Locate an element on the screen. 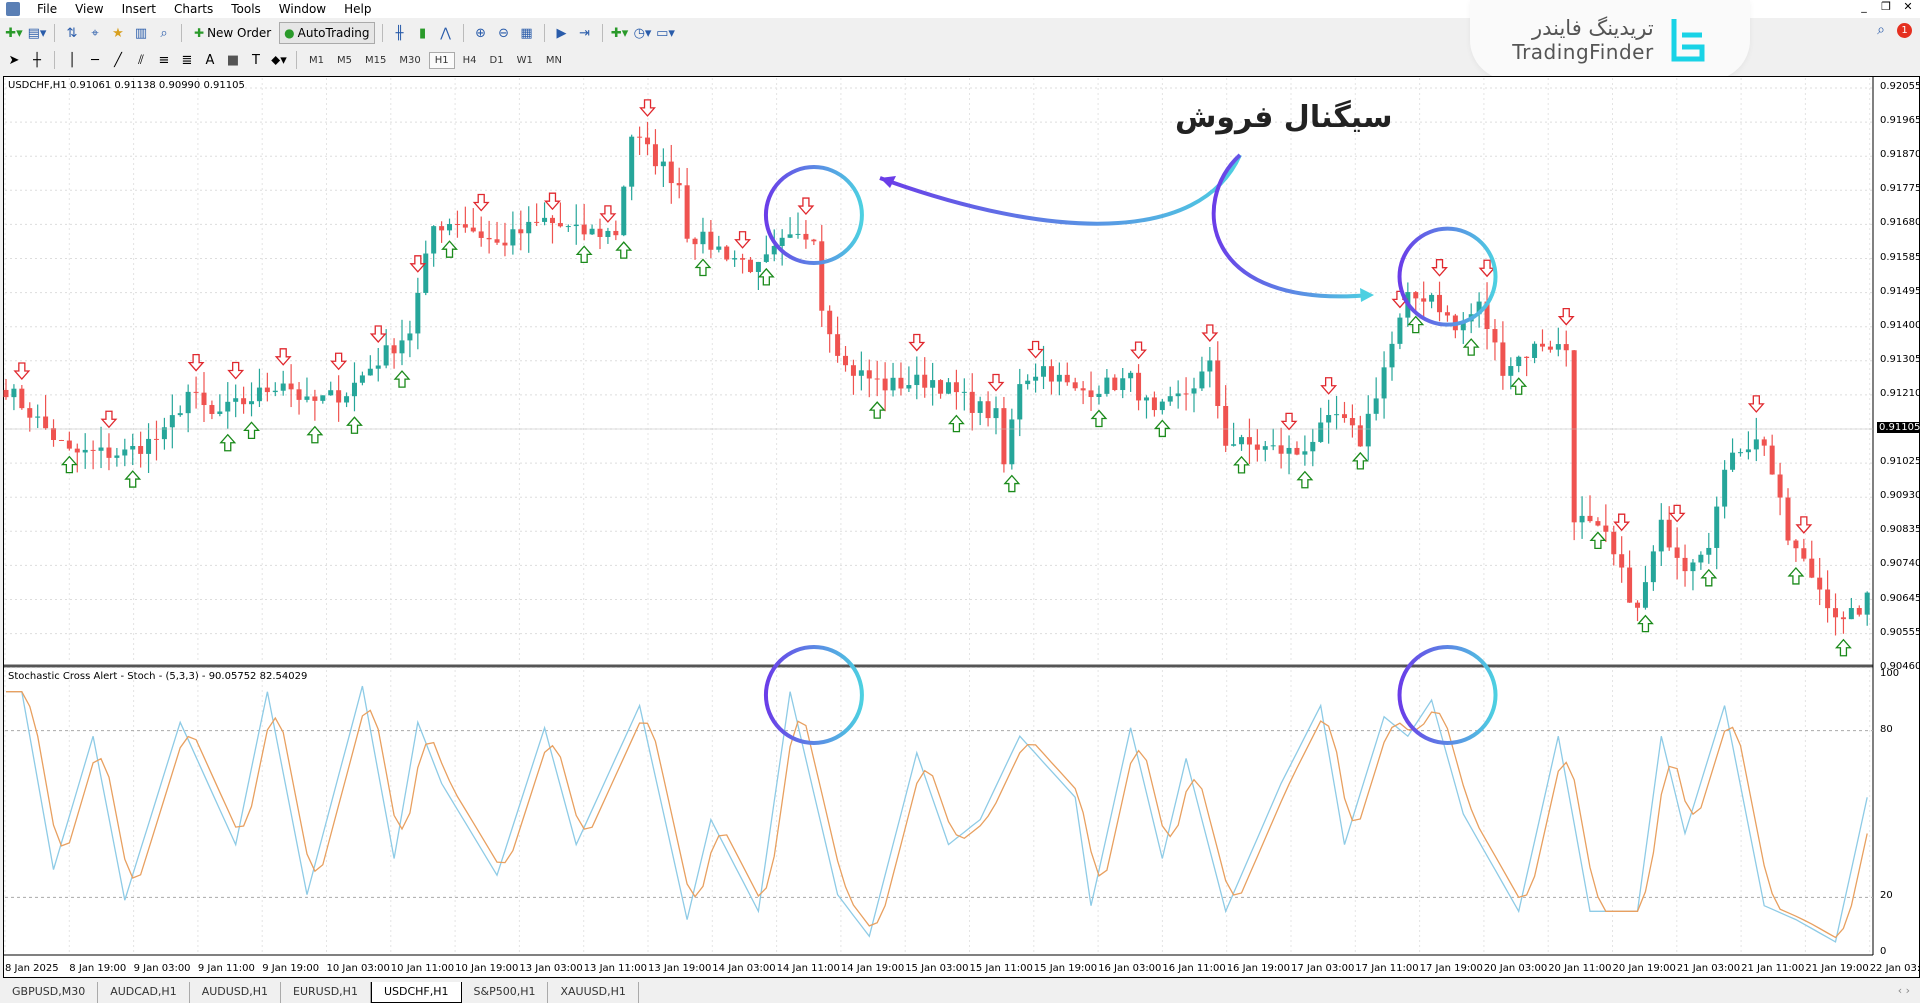  templates-icon: ▭▾ is located at coordinates (665, 33).